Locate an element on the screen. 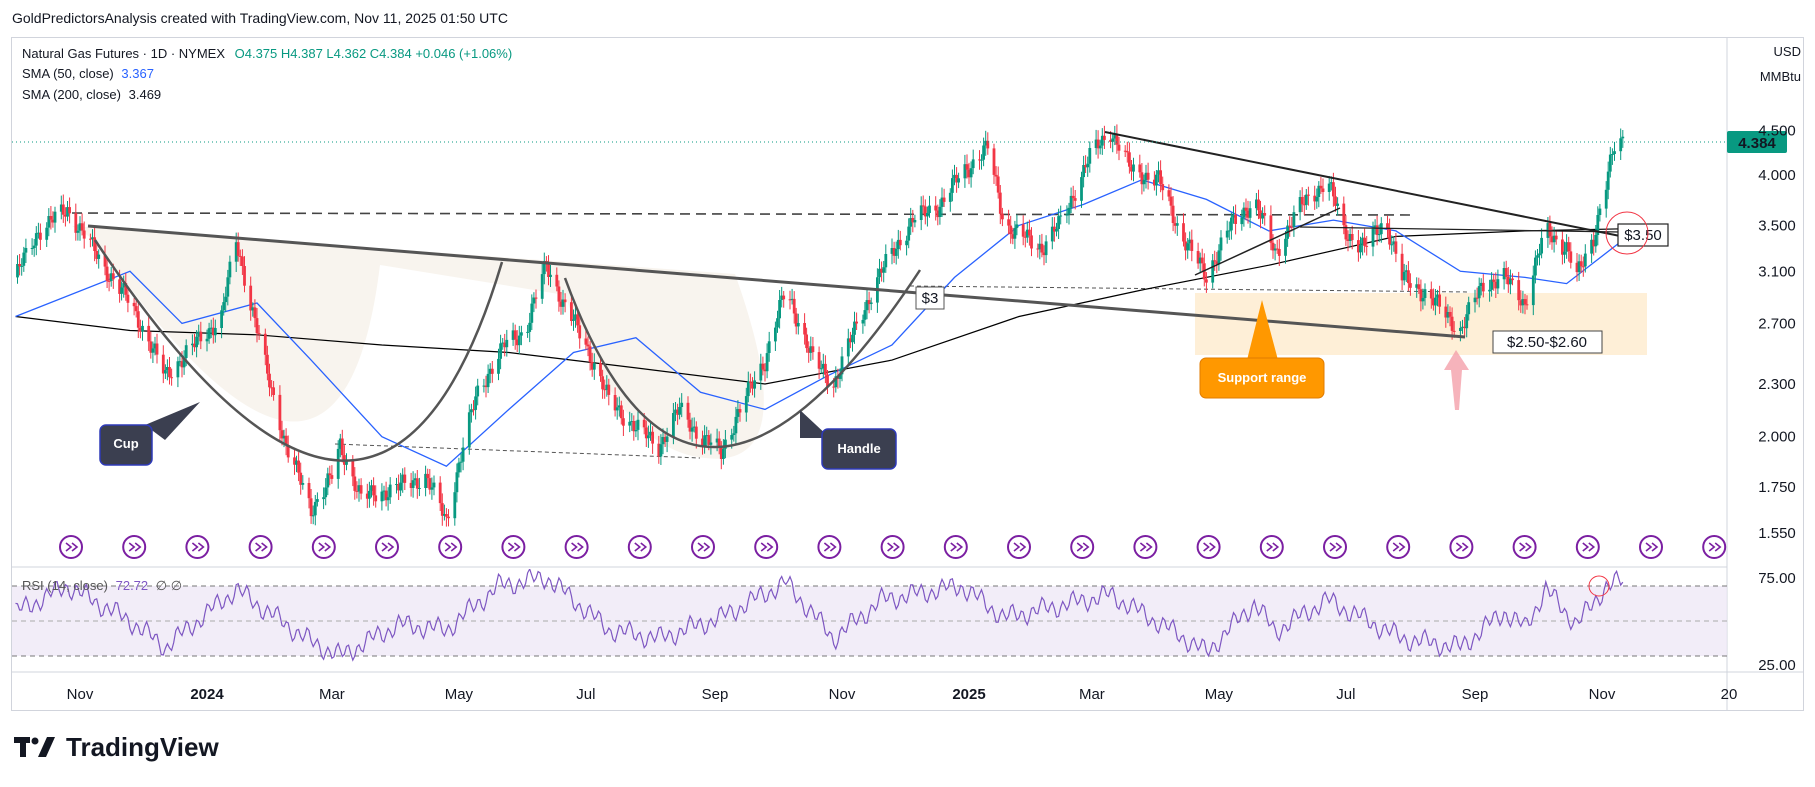  event-markers is located at coordinates (893, 547).